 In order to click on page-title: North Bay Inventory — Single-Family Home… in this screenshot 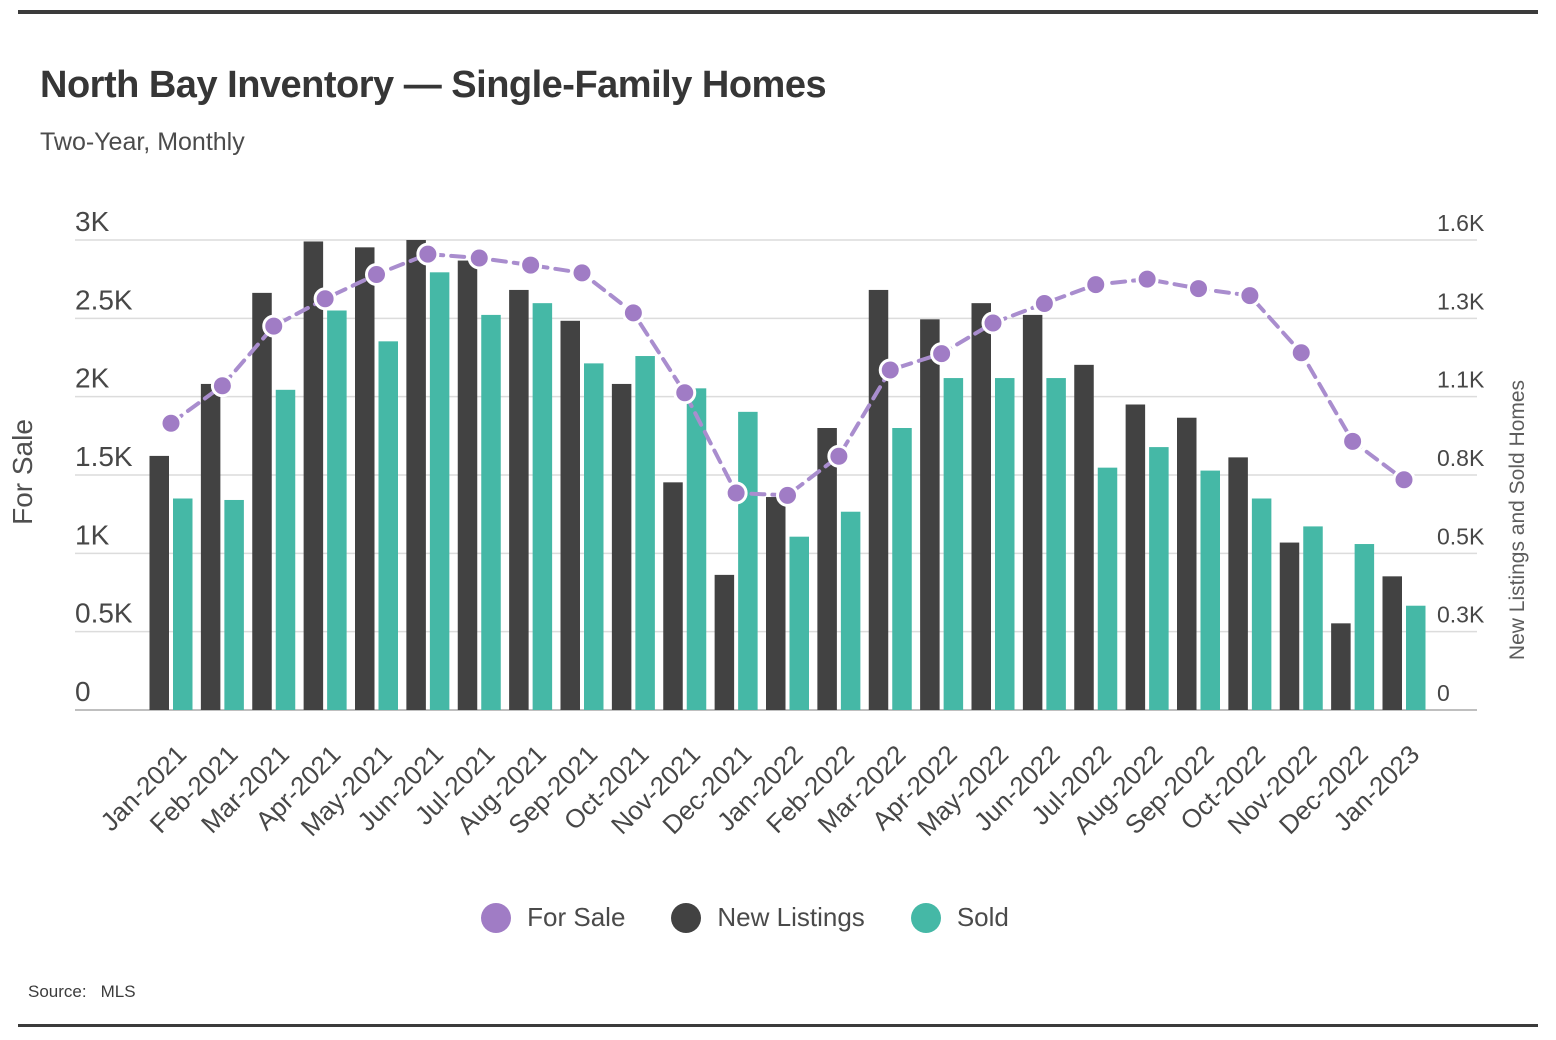, I will do `click(433, 85)`.